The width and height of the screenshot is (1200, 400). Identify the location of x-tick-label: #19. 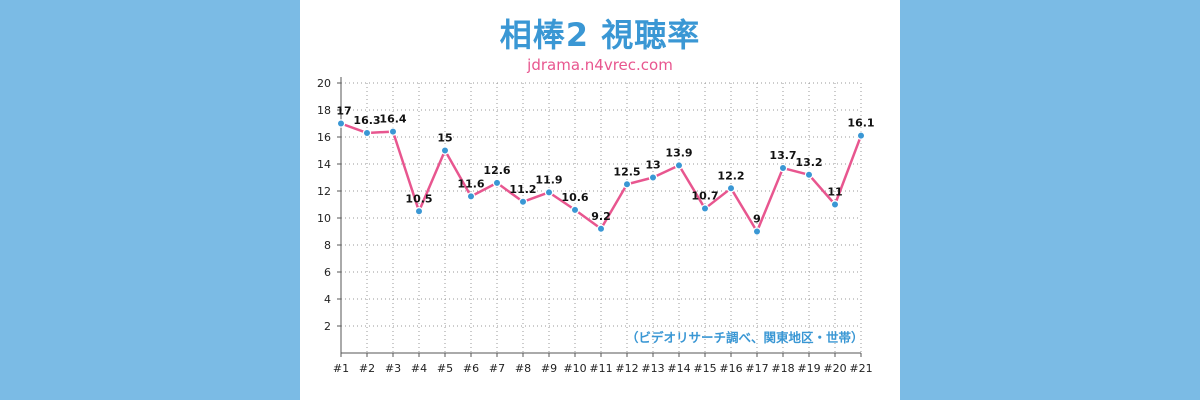
(808, 368).